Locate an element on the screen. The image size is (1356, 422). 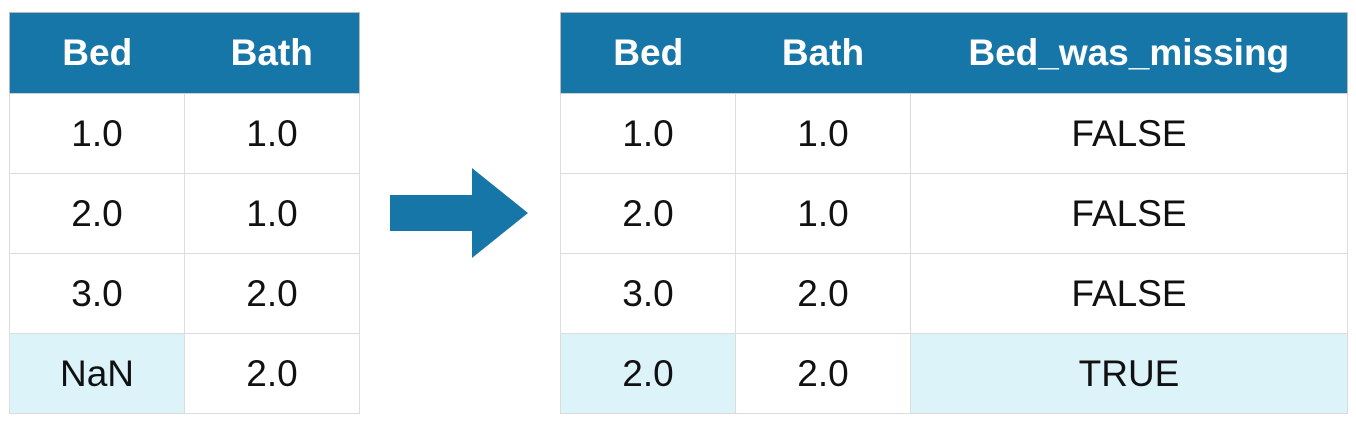
table-row: 3.0 2.0 is located at coordinates (184, 293).